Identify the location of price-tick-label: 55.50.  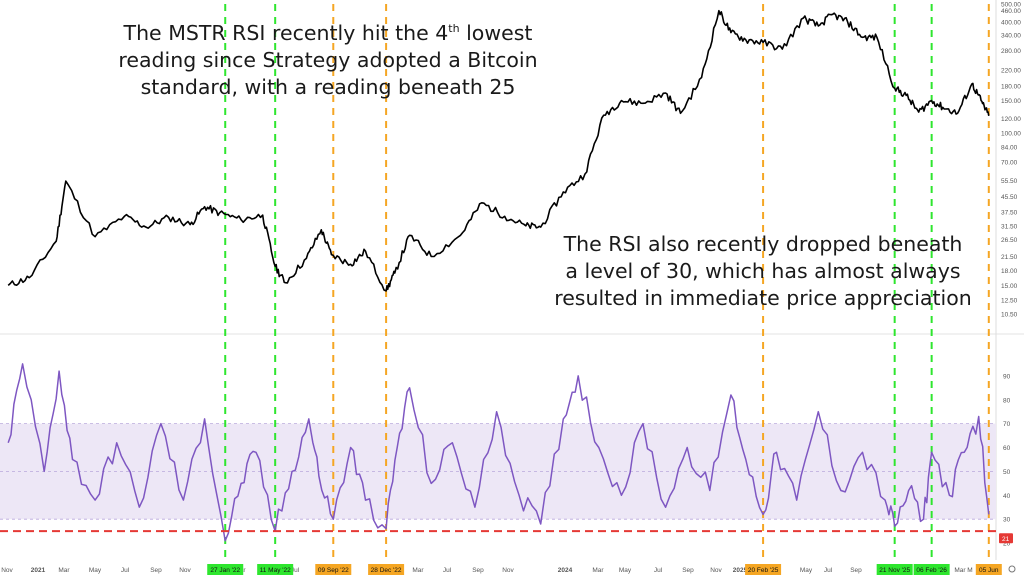
(1009, 181).